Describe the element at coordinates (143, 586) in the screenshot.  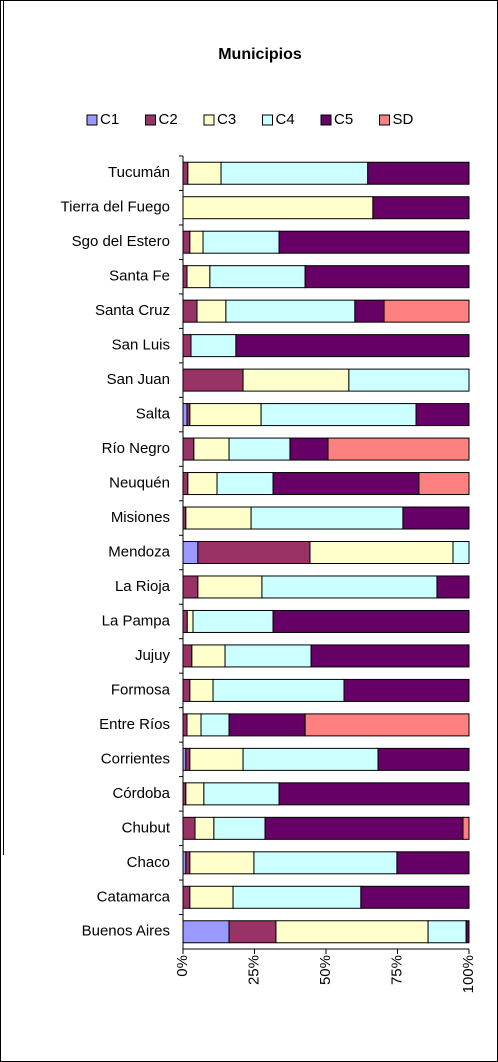
I see `y-tick-label: La Rioja` at that location.